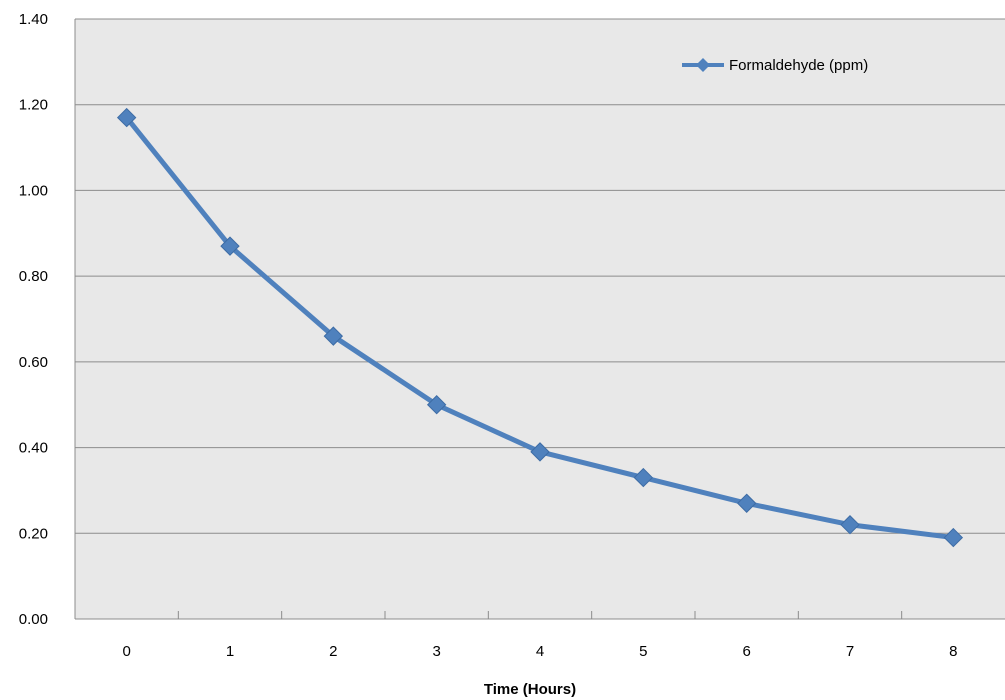 This screenshot has width=1005, height=700. Describe the element at coordinates (333, 651) in the screenshot. I see `x-tick-label: 2` at that location.